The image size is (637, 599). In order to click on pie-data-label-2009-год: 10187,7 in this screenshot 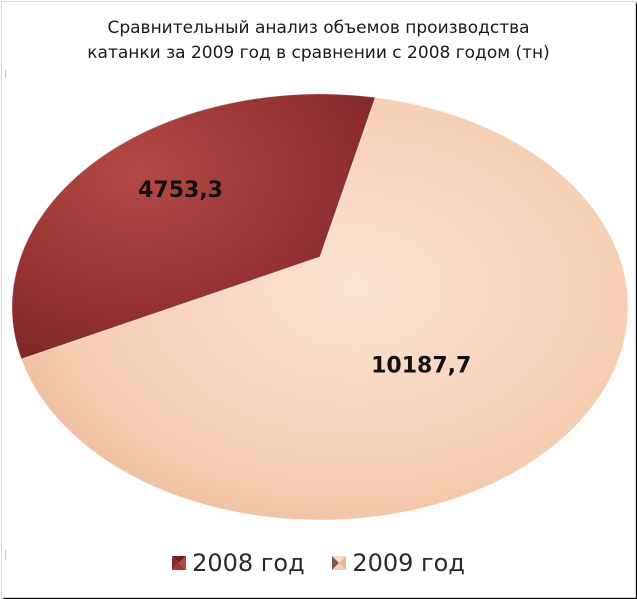, I will do `click(421, 365)`.